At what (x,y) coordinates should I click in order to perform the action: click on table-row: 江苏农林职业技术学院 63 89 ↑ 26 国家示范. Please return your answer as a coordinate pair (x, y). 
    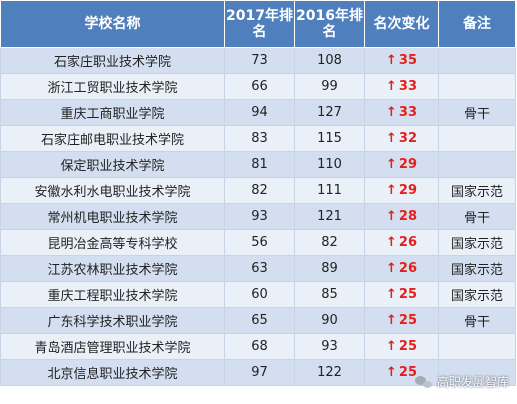
    Looking at the image, I should click on (258, 268).